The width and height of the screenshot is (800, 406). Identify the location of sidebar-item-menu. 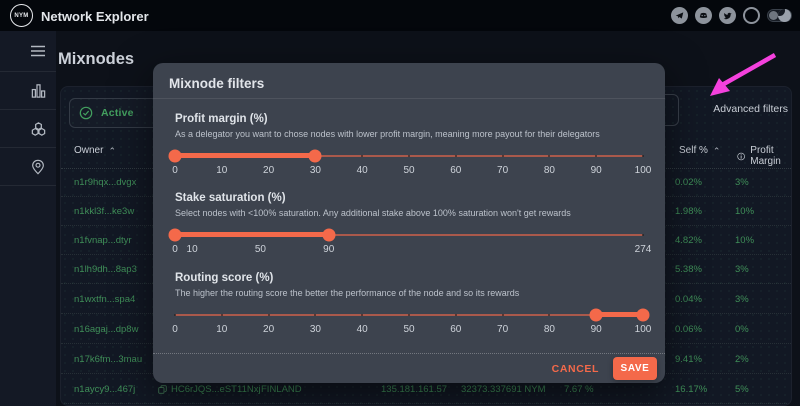
(28, 51).